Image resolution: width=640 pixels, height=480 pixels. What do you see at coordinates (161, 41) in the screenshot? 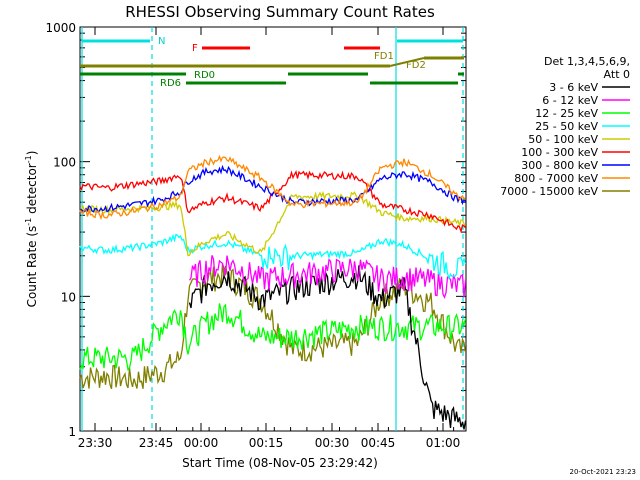
I see `night-flag-label: N` at bounding box center [161, 41].